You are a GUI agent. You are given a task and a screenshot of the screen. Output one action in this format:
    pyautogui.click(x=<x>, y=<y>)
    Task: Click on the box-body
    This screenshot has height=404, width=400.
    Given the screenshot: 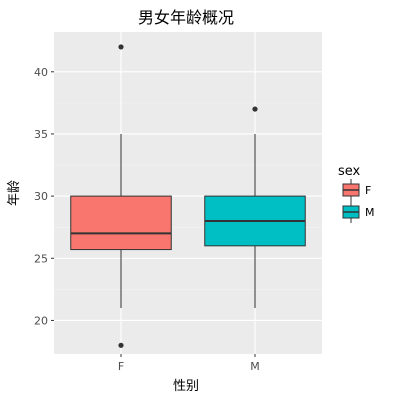 What is the action you would take?
    pyautogui.click(x=121, y=223)
    